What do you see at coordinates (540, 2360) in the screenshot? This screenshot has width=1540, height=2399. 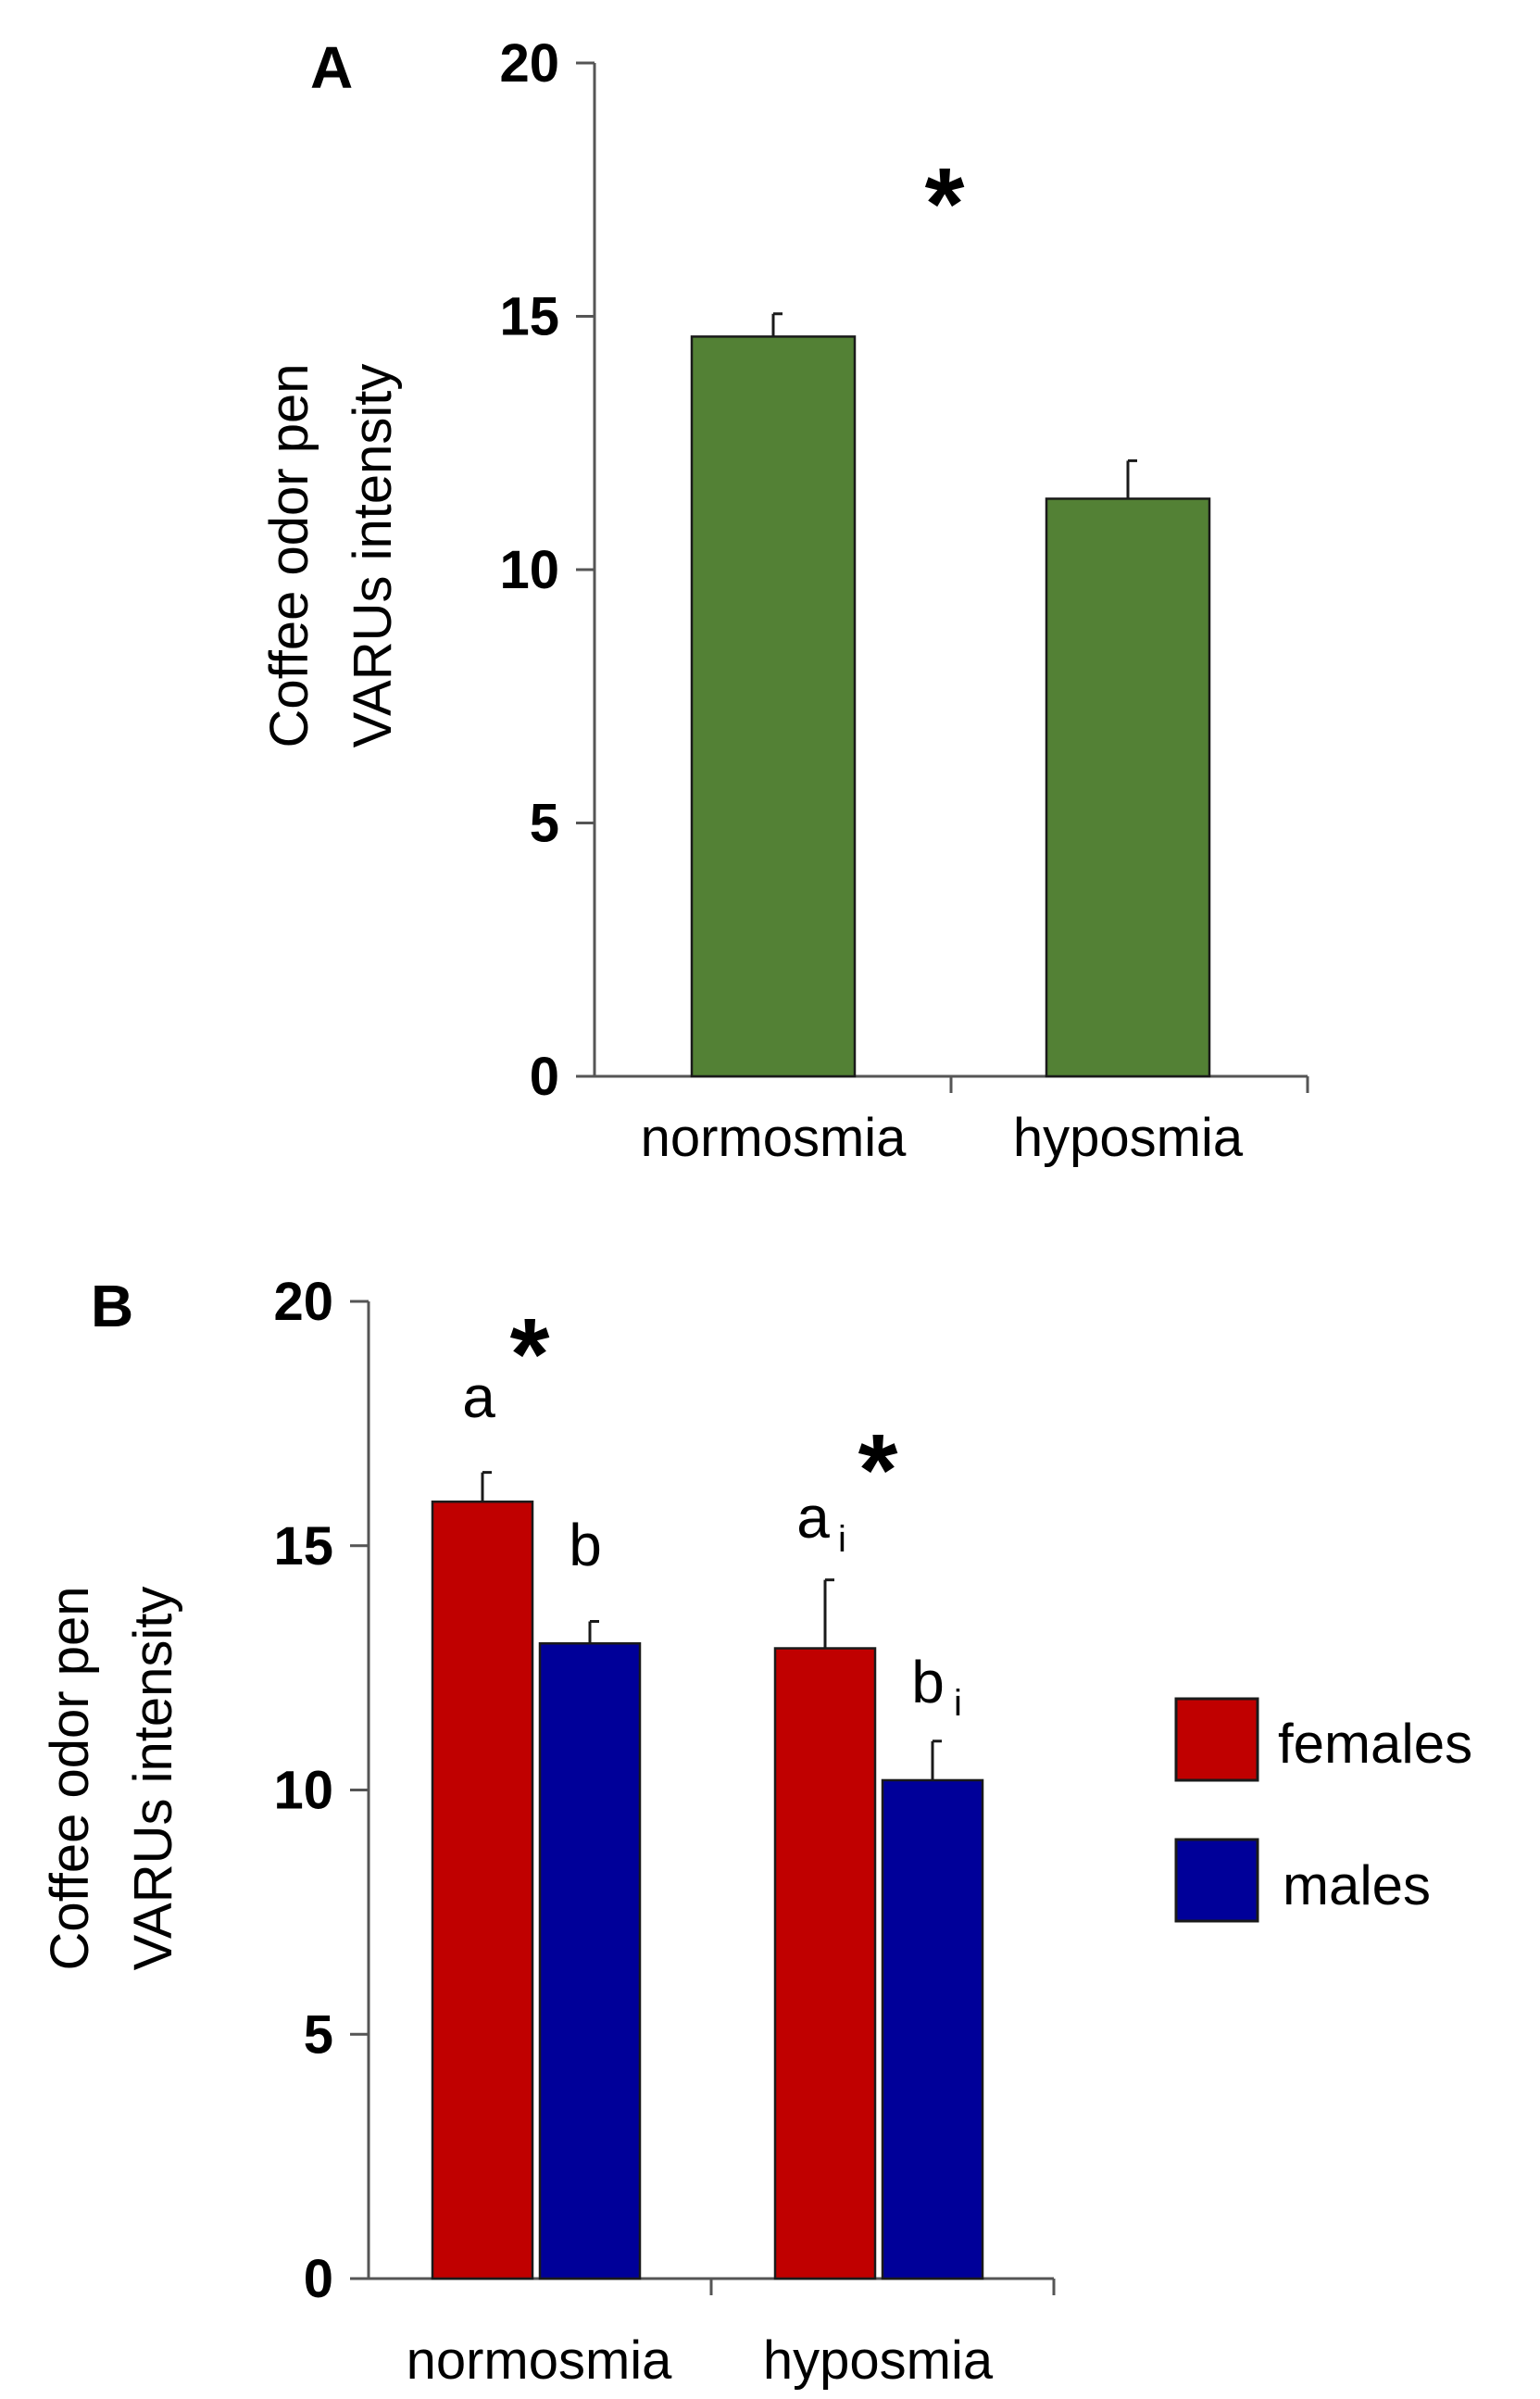 I see `x-category-label-b-normosmia: normosmia` at bounding box center [540, 2360].